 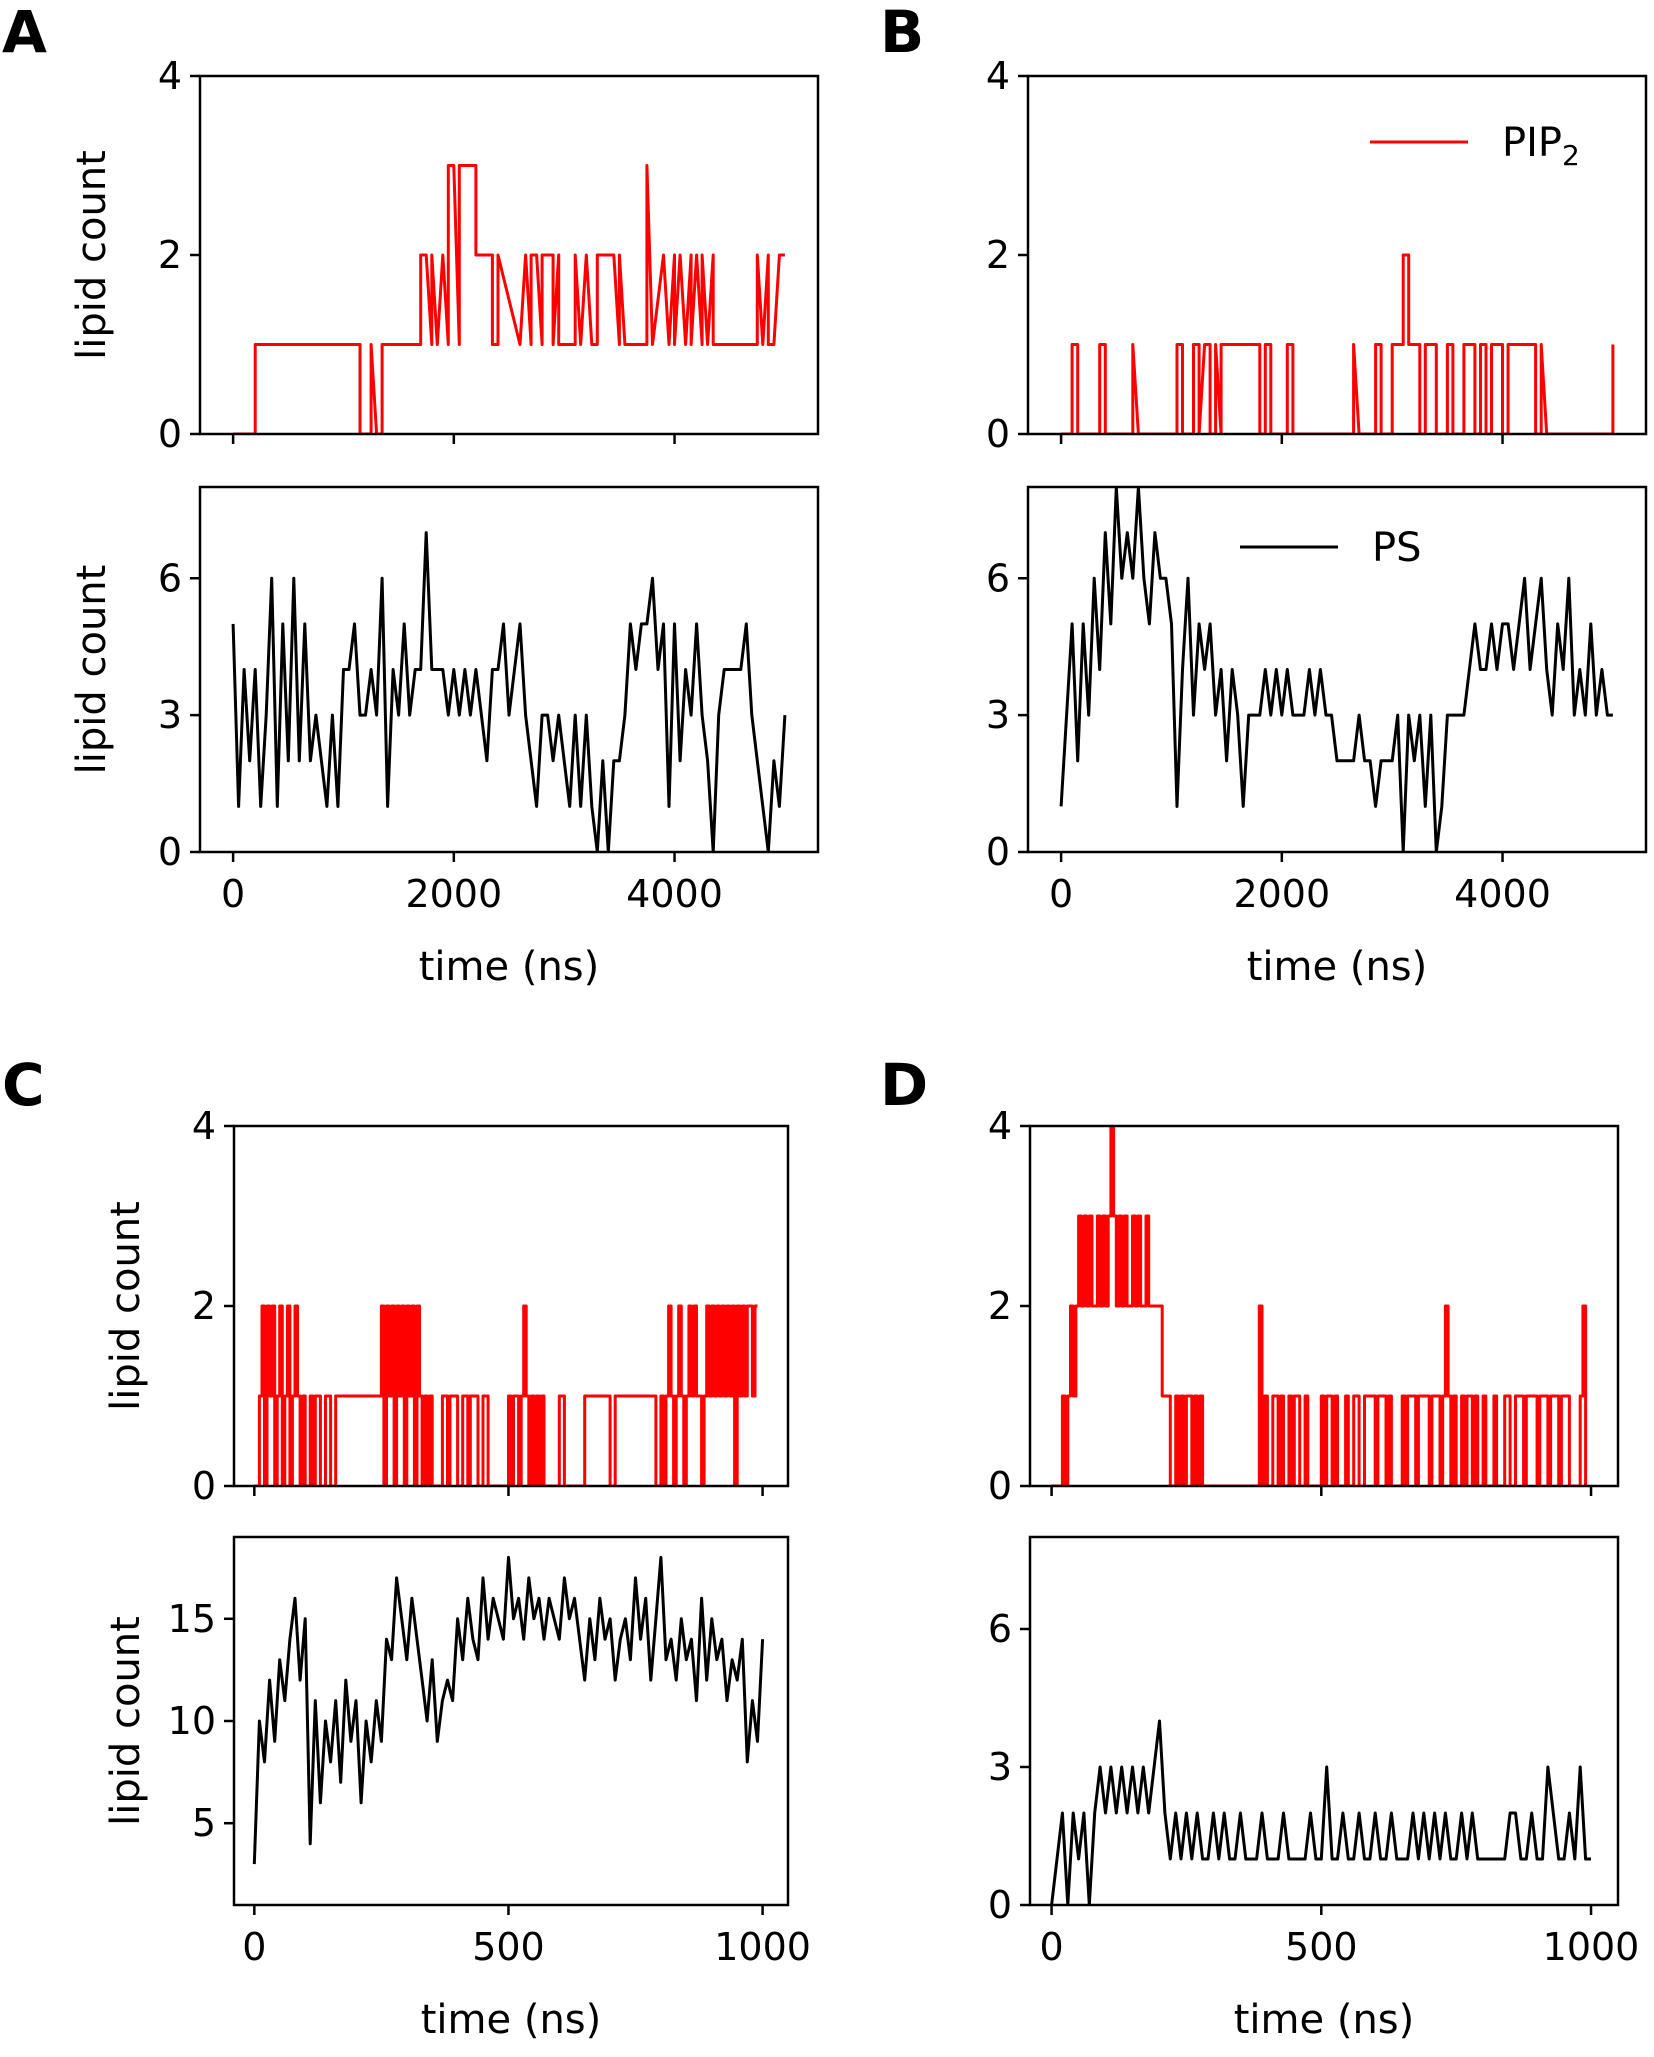 I want to click on chart-d-bottom: 0 3 6 0 500 1000 time (ns), so click(x=1314, y=1789).